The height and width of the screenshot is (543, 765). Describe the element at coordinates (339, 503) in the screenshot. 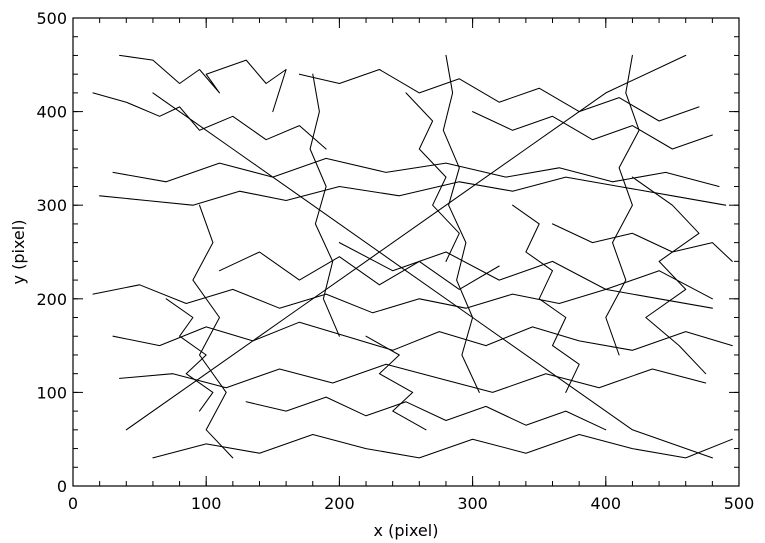

I see `x-tick-label: 200` at that location.